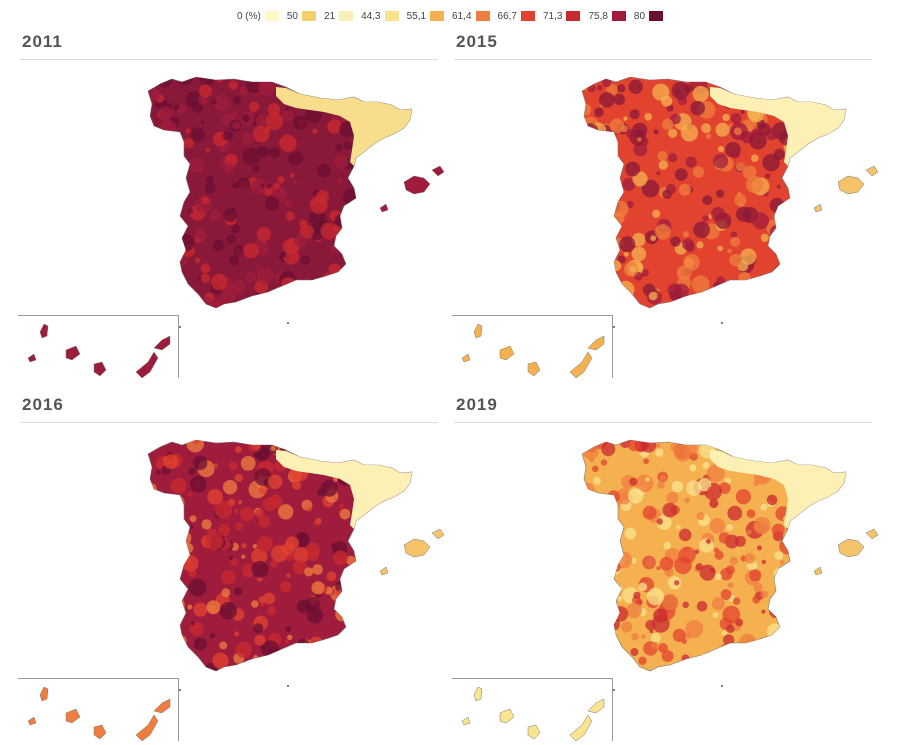 This screenshot has width=900, height=745. Describe the element at coordinates (426, 16) in the screenshot. I see `legend-item: 55,1` at that location.